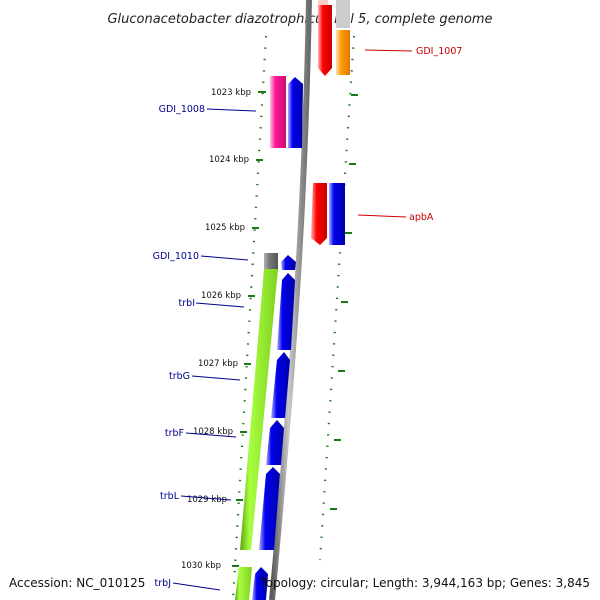 The image size is (600, 600). Describe the element at coordinates (344, 302) in the screenshot. I see `outer-major-ticks` at that location.